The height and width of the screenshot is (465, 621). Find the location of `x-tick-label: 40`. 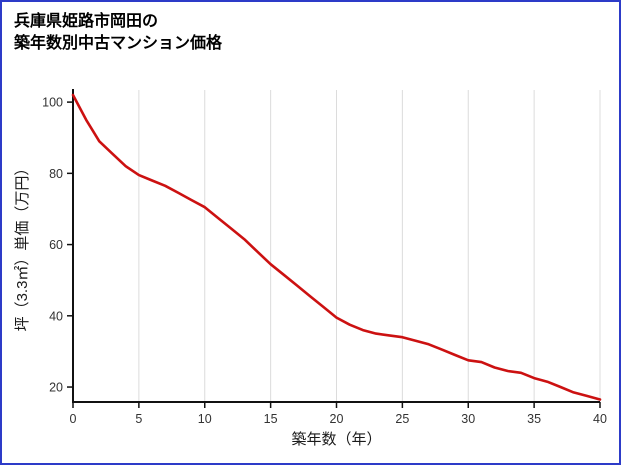

x-tick-label: 40 is located at coordinates (600, 419).